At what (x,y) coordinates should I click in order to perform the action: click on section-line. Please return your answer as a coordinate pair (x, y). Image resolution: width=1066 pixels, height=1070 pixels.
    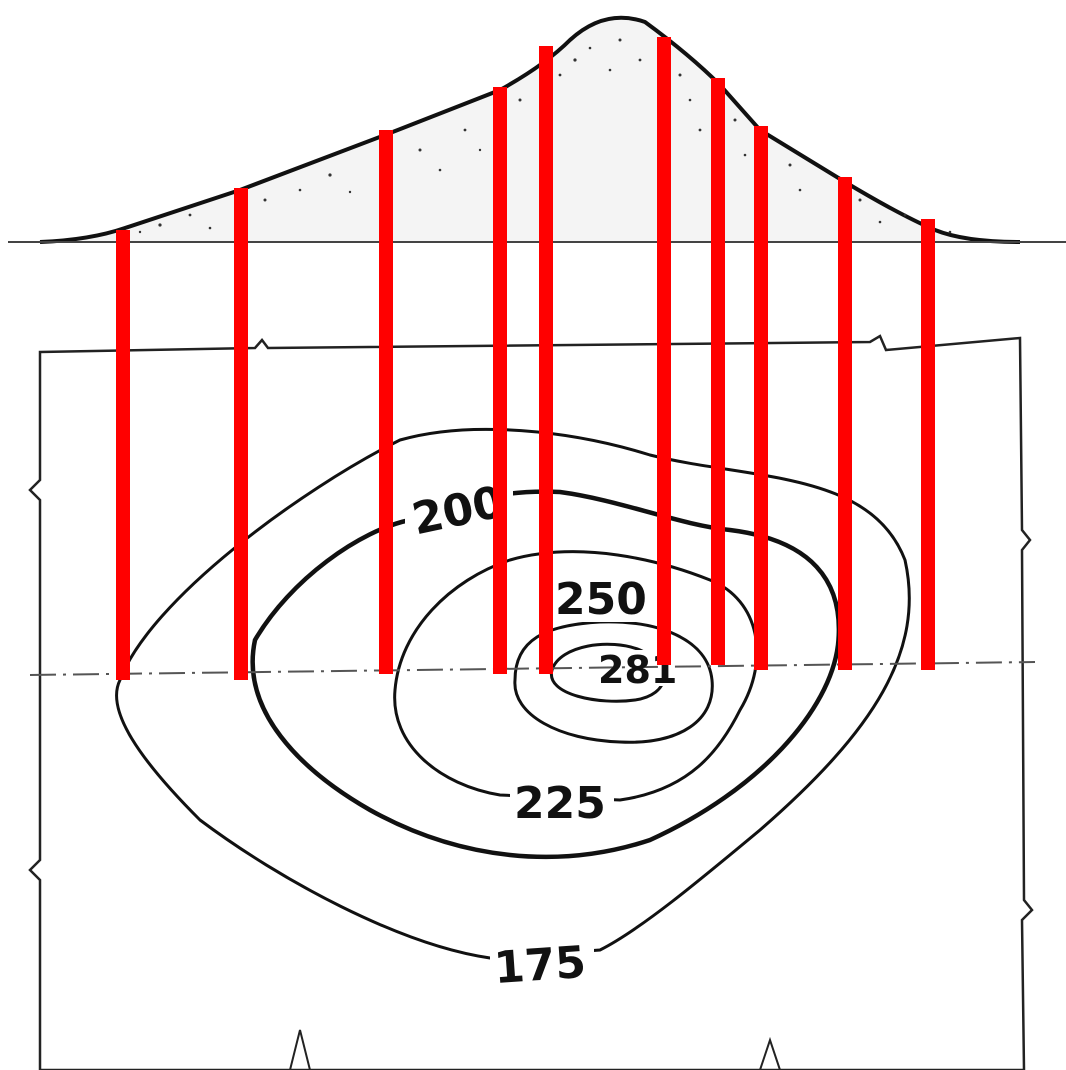
    Looking at the image, I should click on (532, 668).